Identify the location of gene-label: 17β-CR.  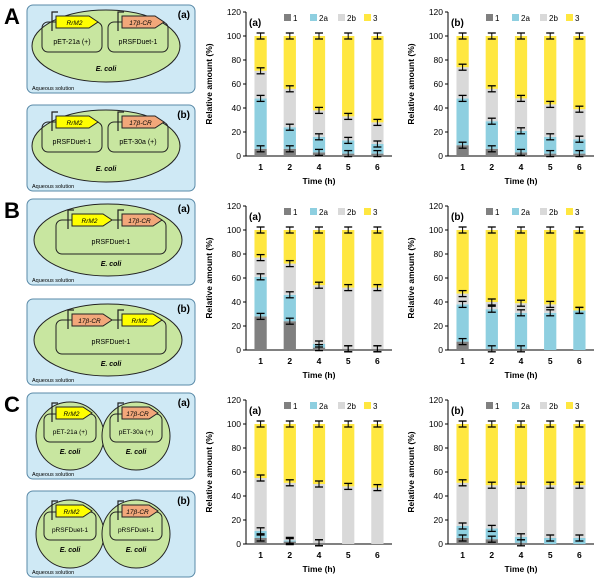
(140, 123).